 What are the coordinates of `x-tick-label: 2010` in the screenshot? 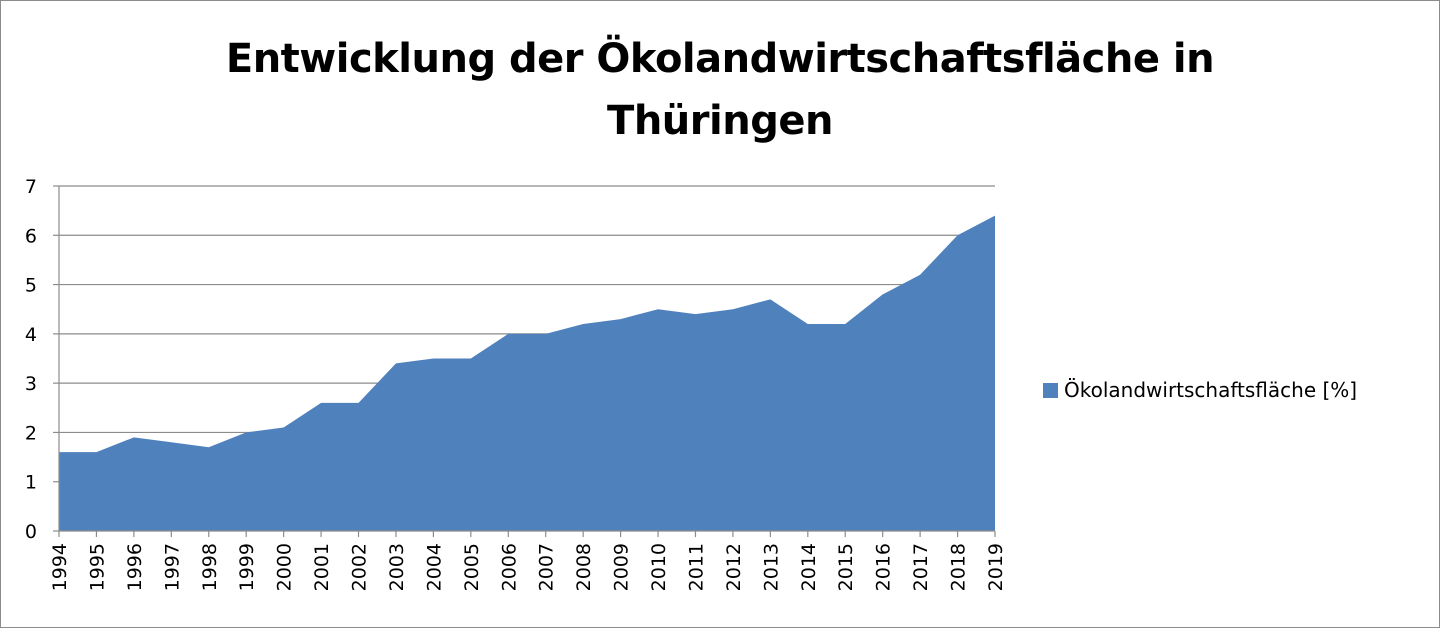 It's located at (659, 567).